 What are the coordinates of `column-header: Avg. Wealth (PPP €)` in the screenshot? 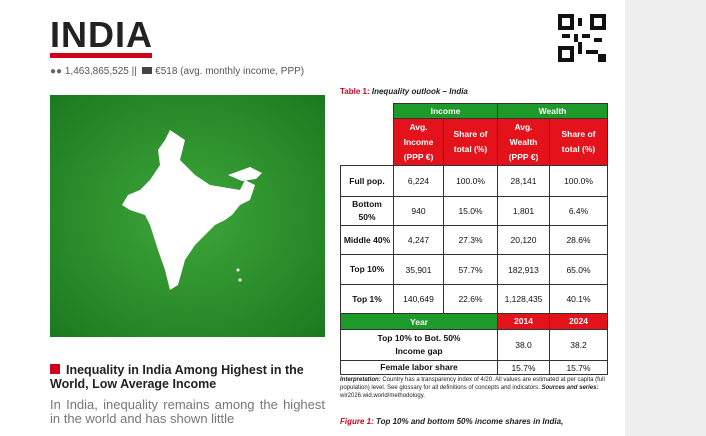 It's located at (523, 142).